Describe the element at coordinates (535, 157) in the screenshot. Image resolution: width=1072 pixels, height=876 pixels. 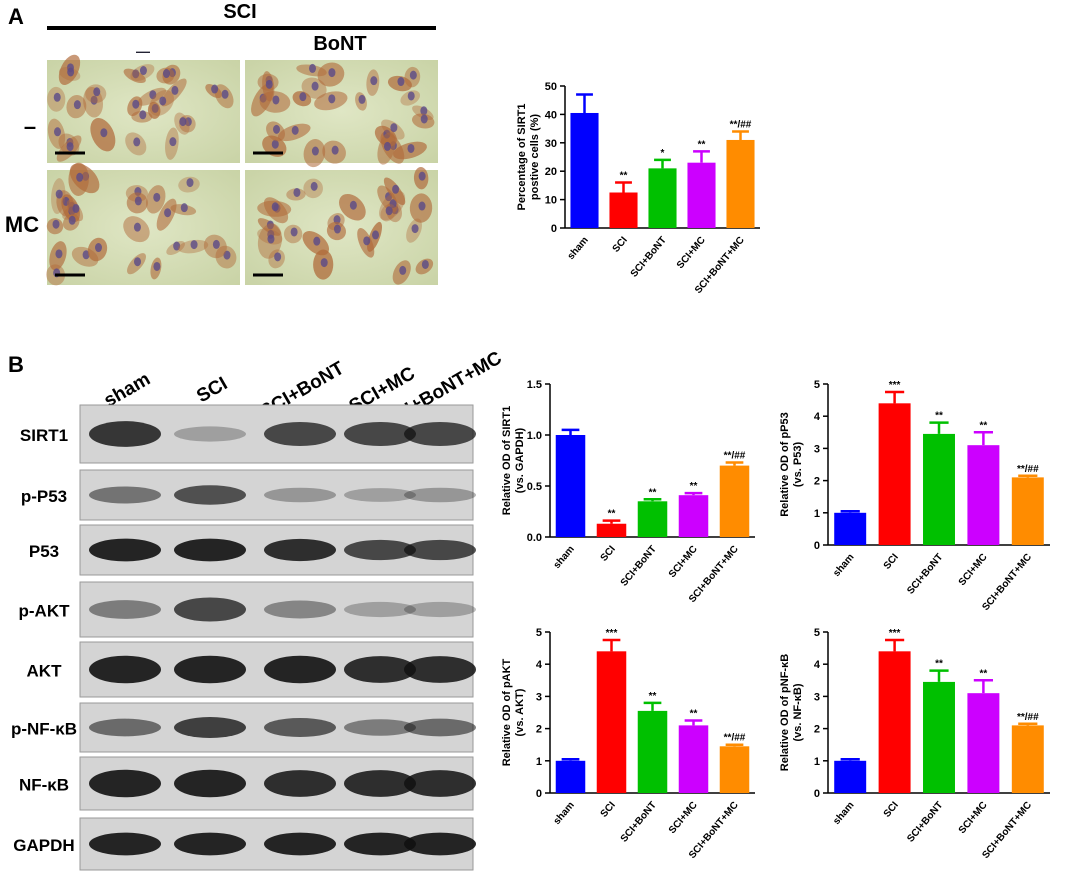
I see `y-axis-label: postive cells (%)` at that location.